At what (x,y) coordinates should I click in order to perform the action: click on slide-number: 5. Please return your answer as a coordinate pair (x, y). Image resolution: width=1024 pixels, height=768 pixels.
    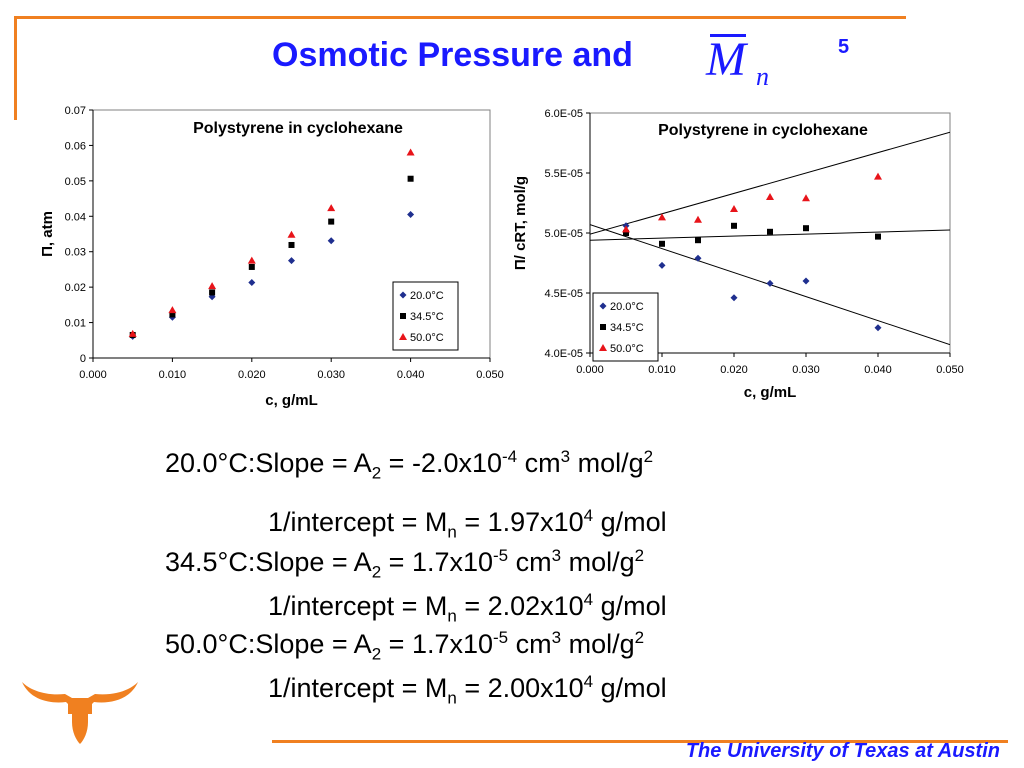
    Looking at the image, I should click on (844, 47).